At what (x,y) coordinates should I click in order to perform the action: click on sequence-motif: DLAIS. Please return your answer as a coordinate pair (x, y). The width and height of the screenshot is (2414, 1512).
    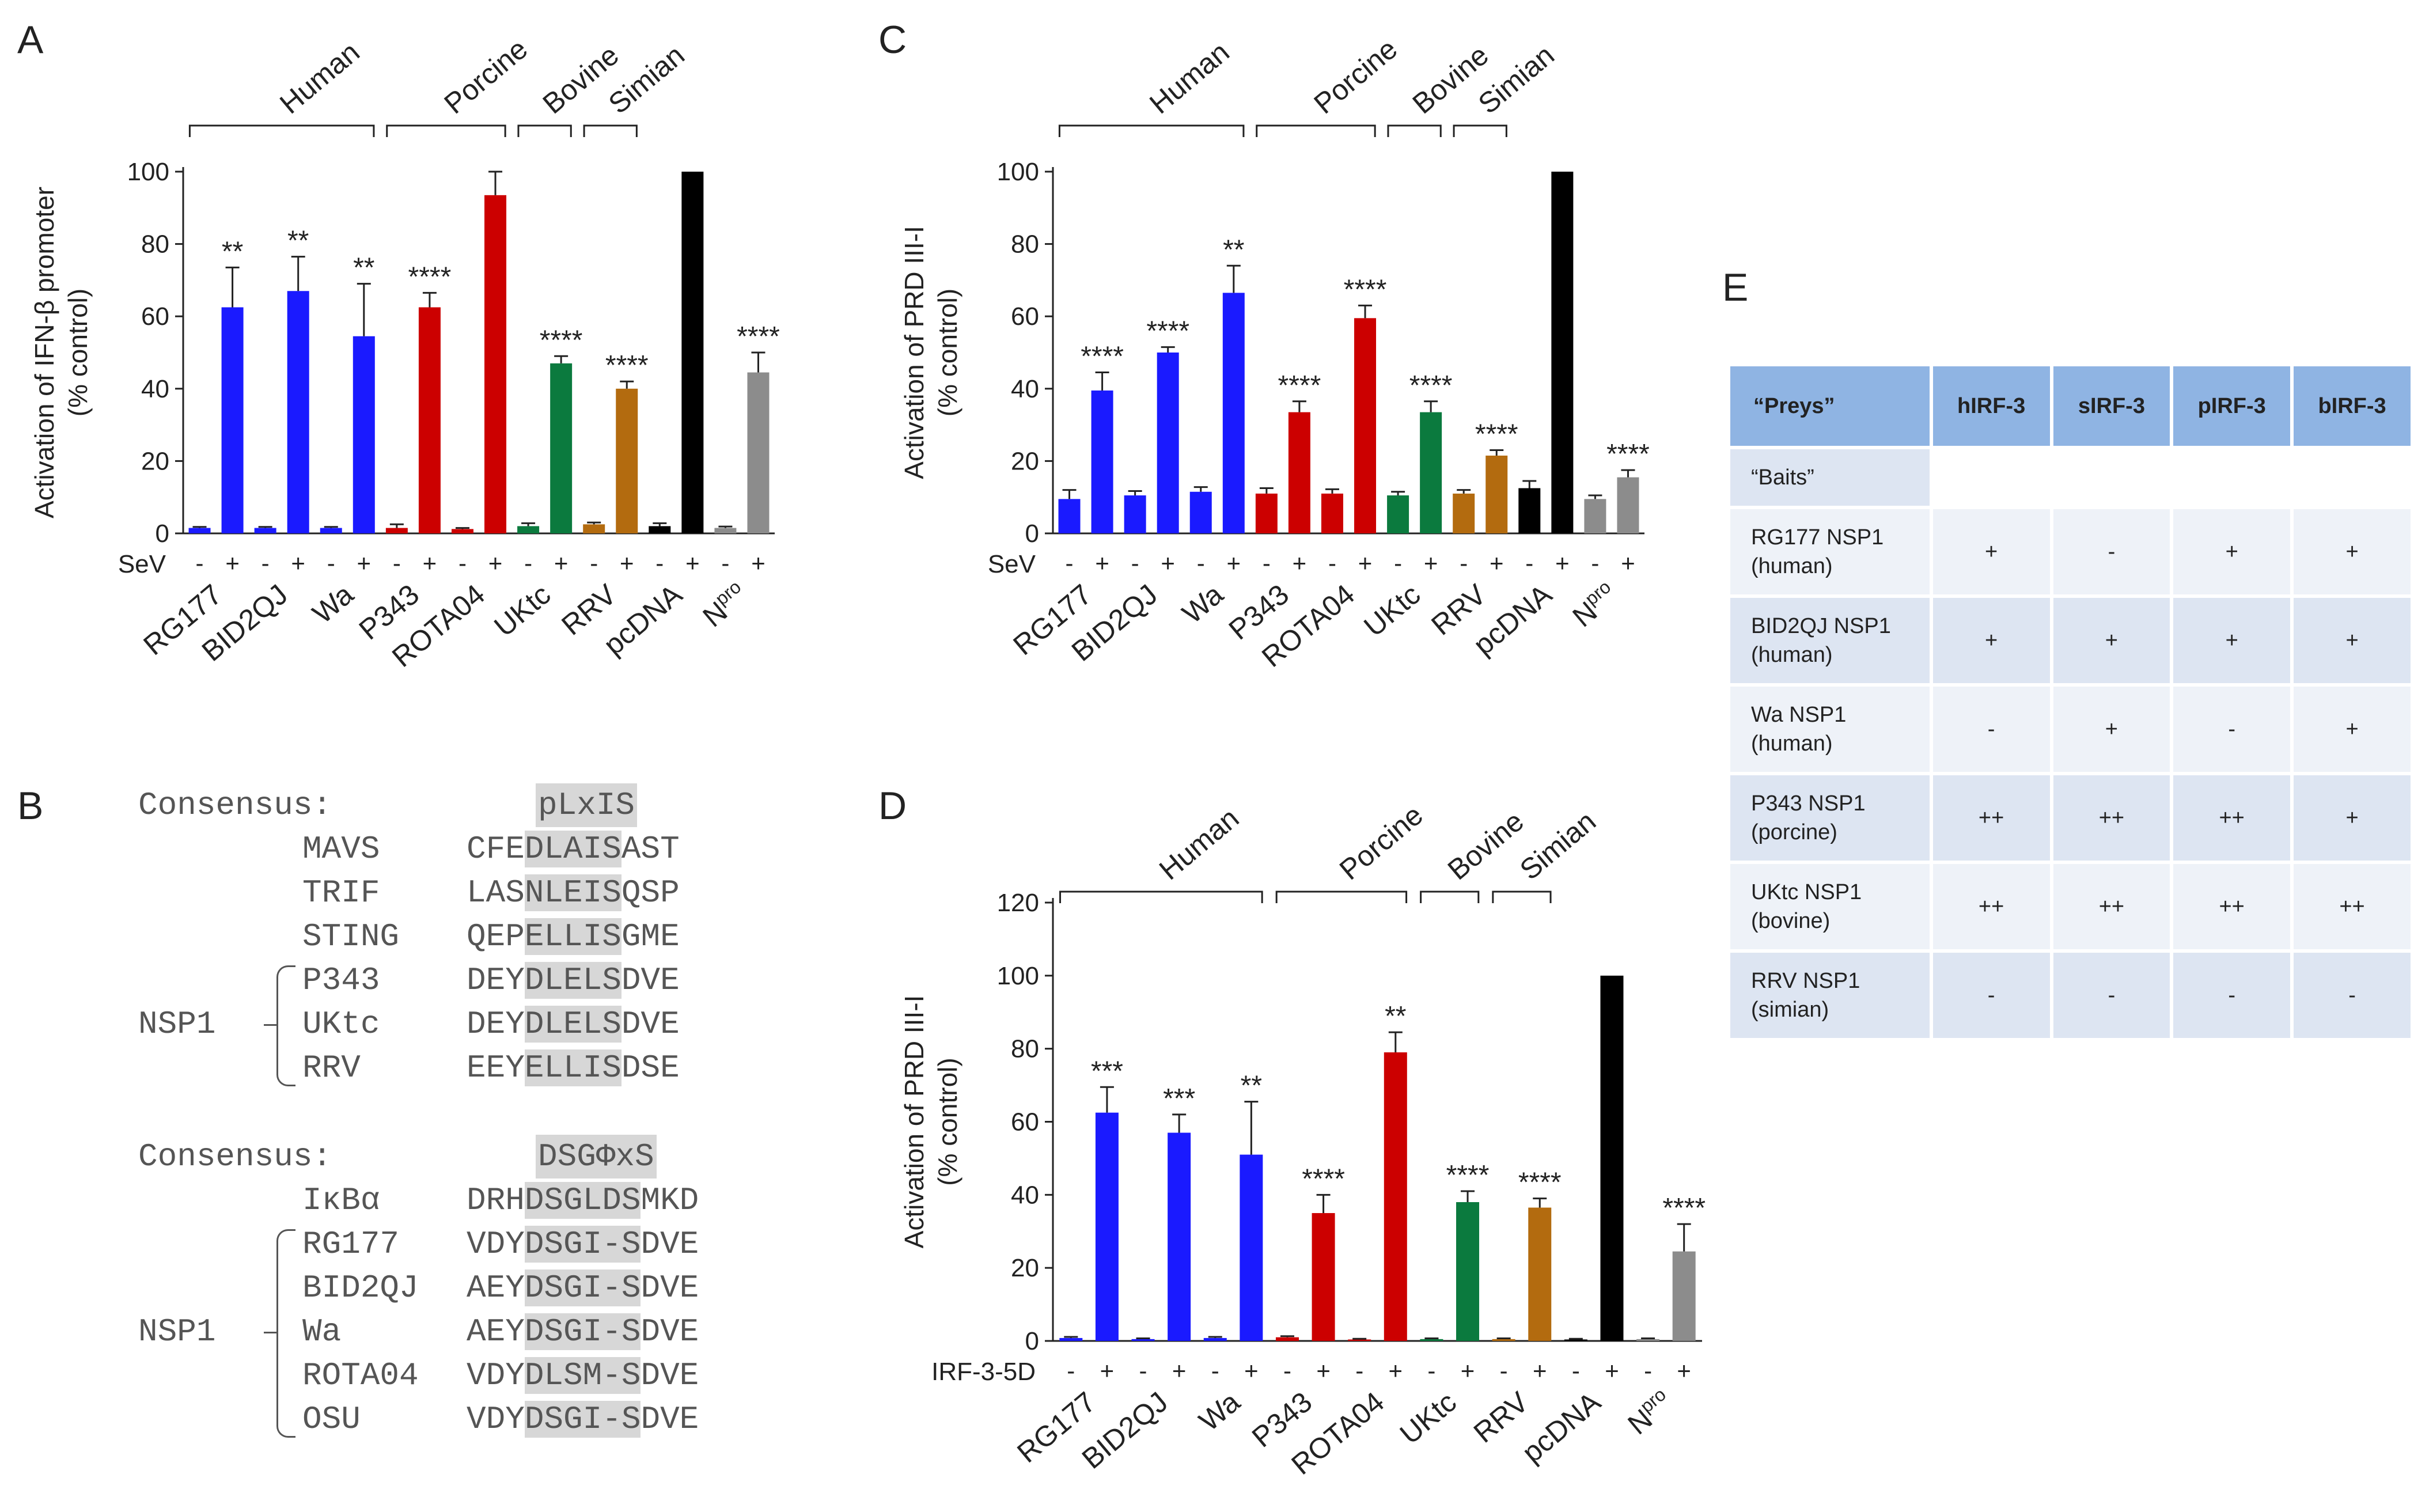
    Looking at the image, I should click on (572, 849).